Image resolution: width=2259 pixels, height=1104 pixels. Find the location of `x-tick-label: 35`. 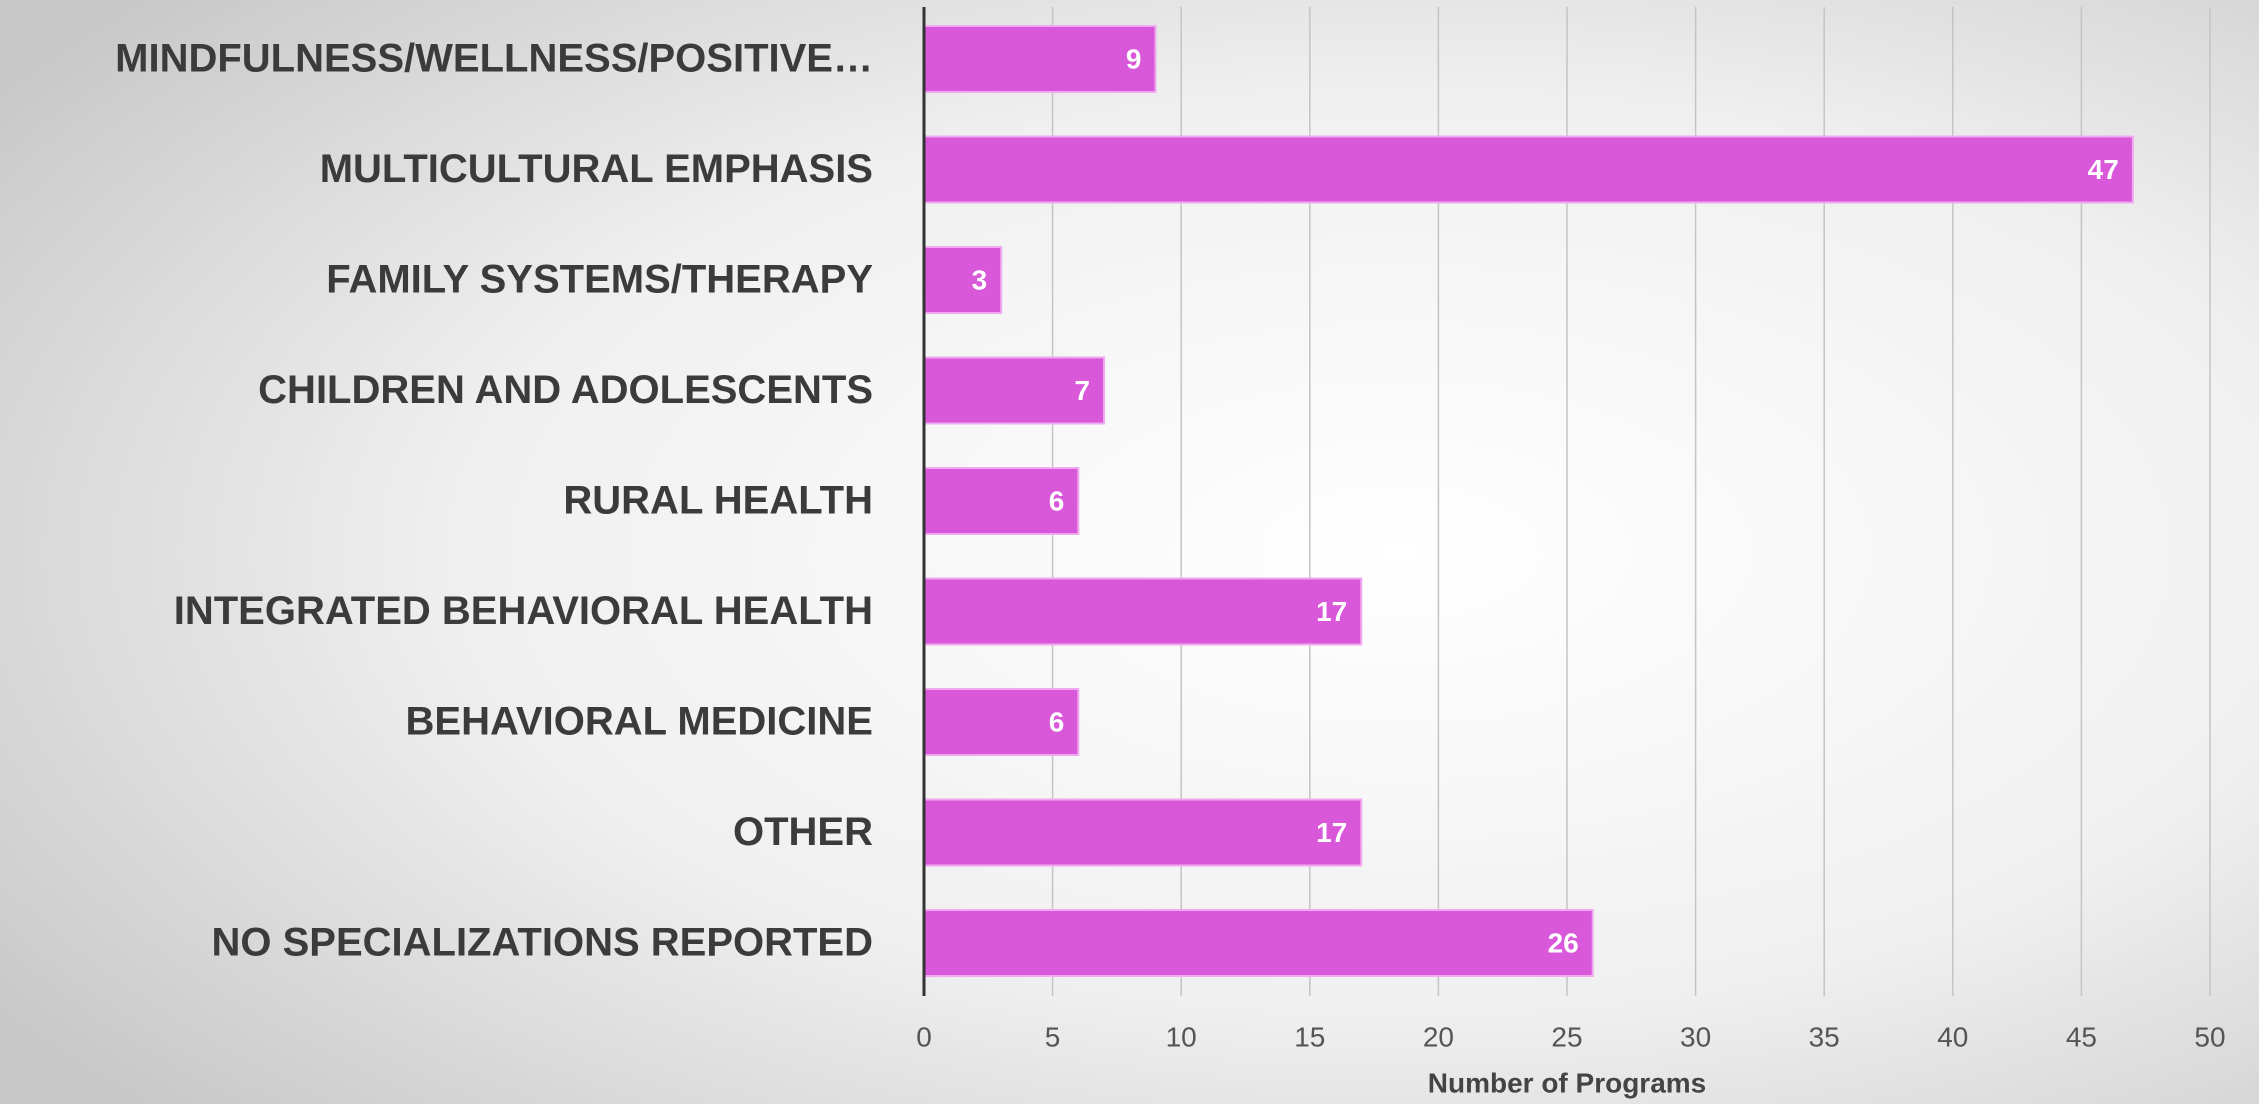

x-tick-label: 35 is located at coordinates (1824, 1036).